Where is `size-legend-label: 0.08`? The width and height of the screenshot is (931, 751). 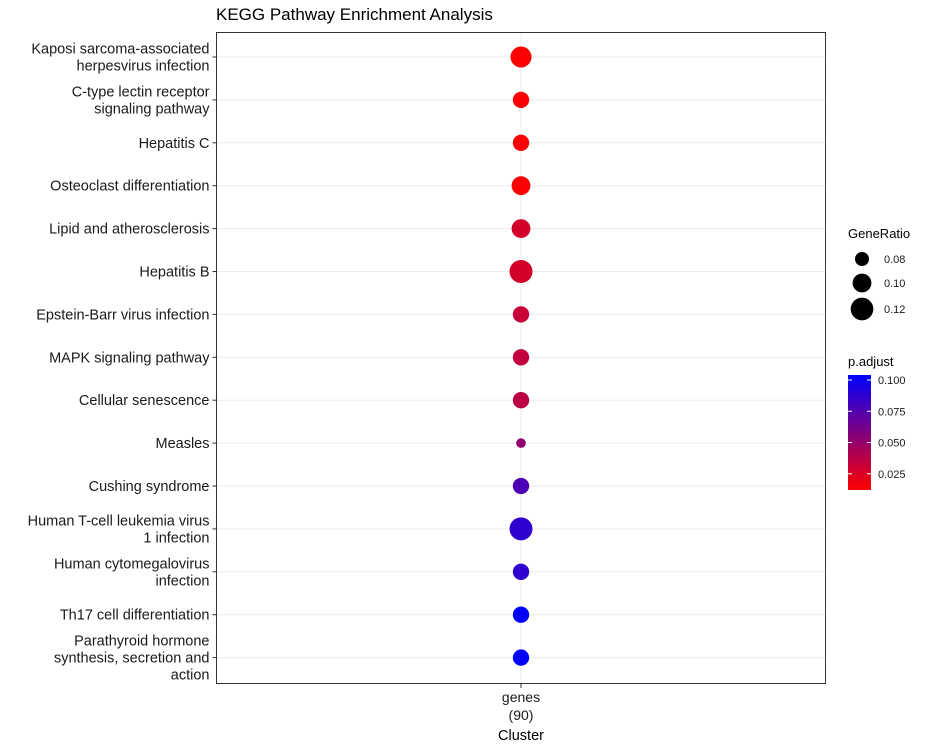 size-legend-label: 0.08 is located at coordinates (894, 260).